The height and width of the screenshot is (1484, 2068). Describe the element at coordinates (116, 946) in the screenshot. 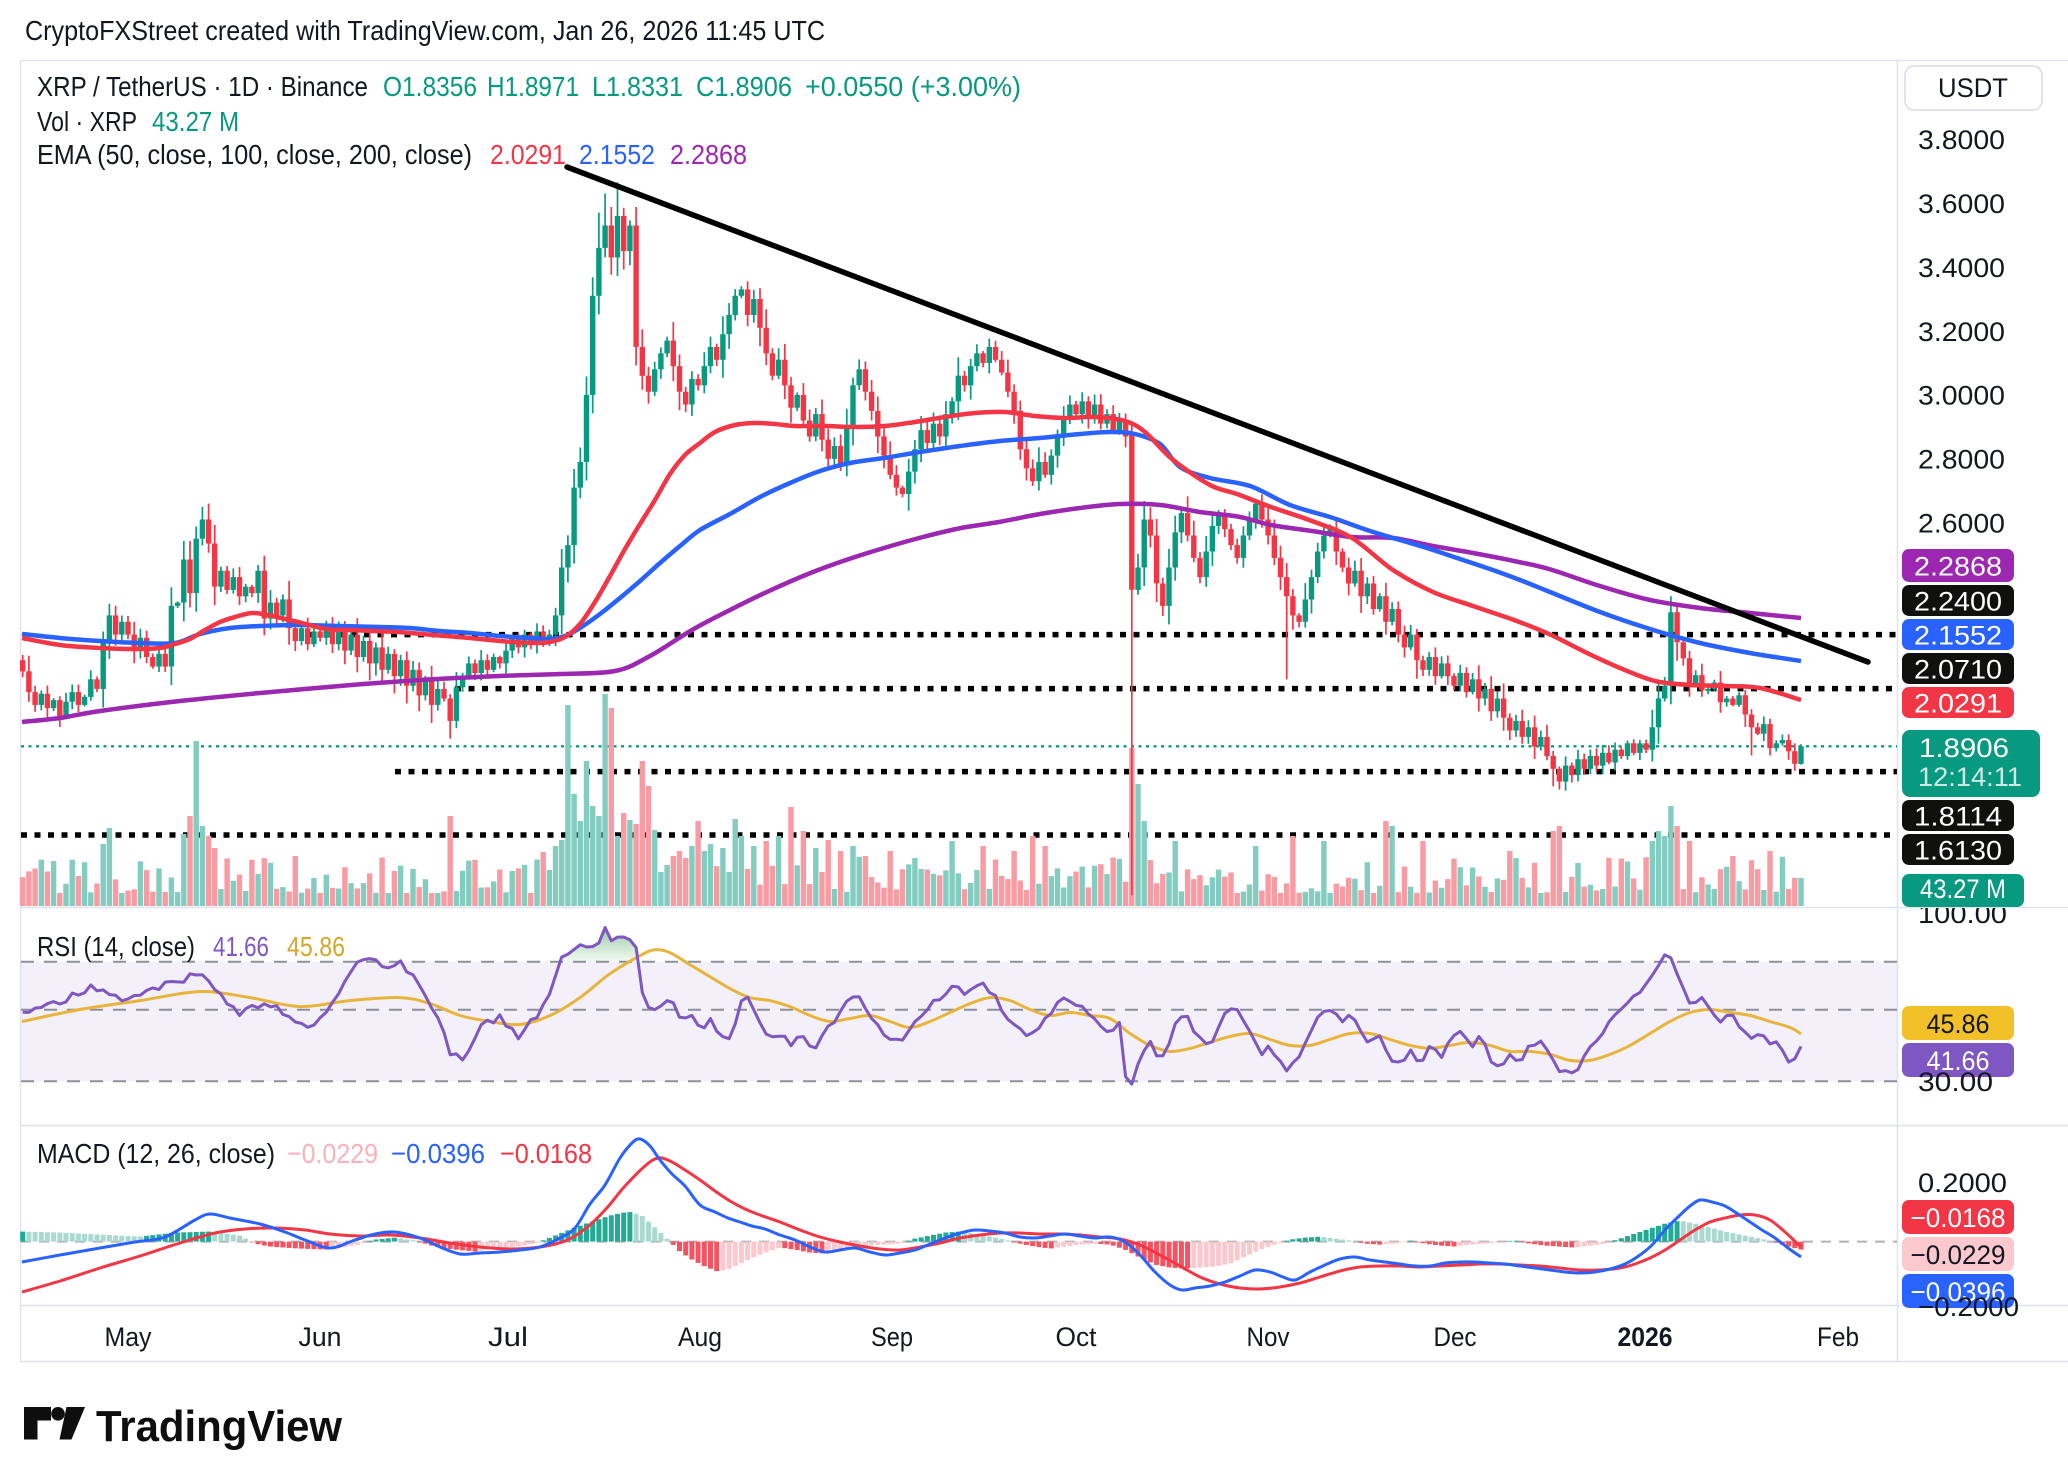

I see `svg-text: RSI (14, close)` at that location.